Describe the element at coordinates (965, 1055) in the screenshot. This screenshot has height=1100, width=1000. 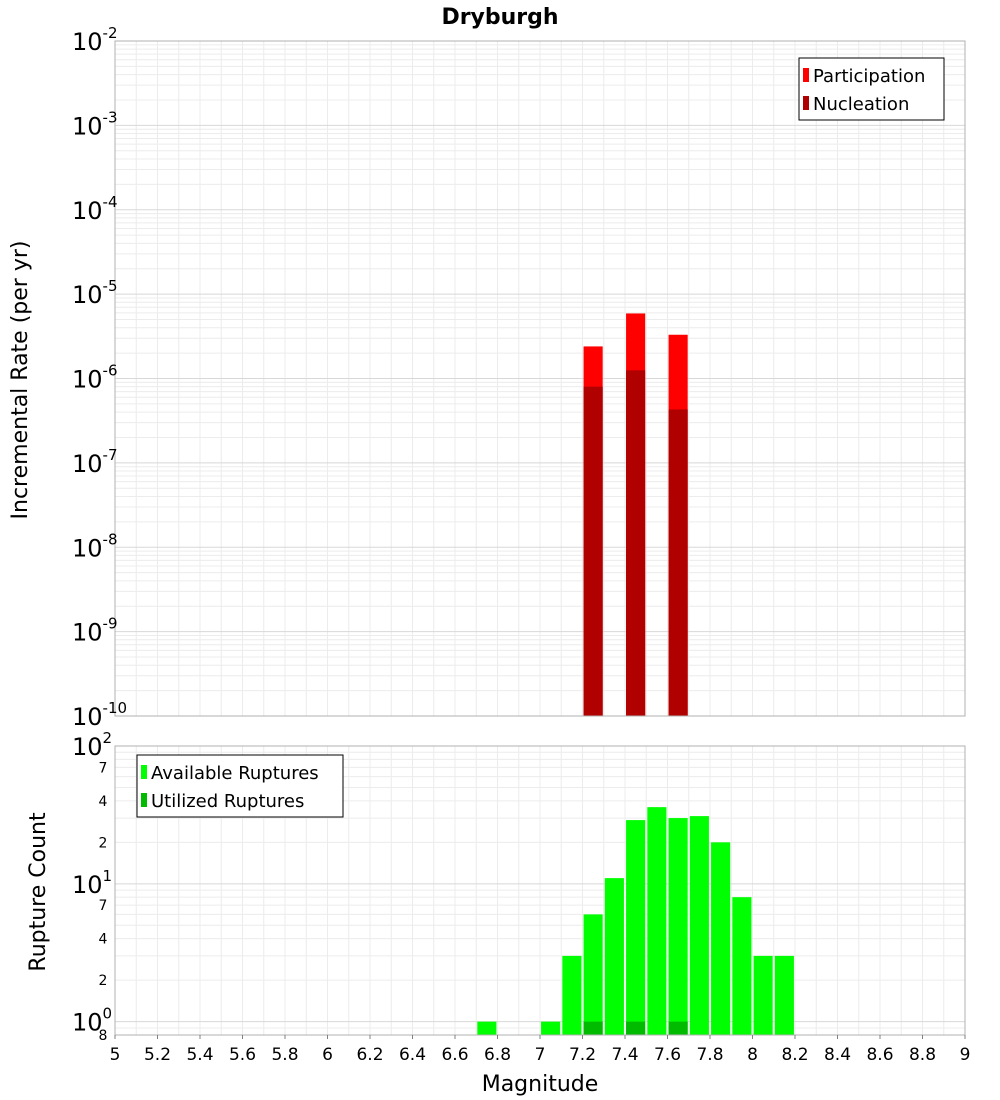
I see `x-tick-label: 9` at that location.